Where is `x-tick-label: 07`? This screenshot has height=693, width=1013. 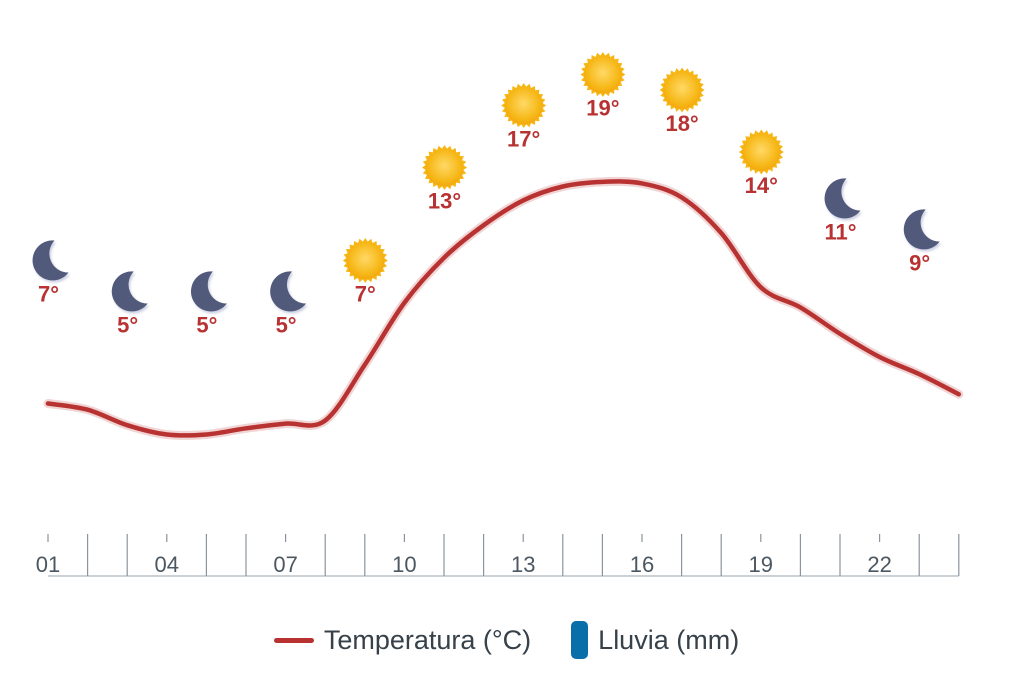
x-tick-label: 07 is located at coordinates (285, 564).